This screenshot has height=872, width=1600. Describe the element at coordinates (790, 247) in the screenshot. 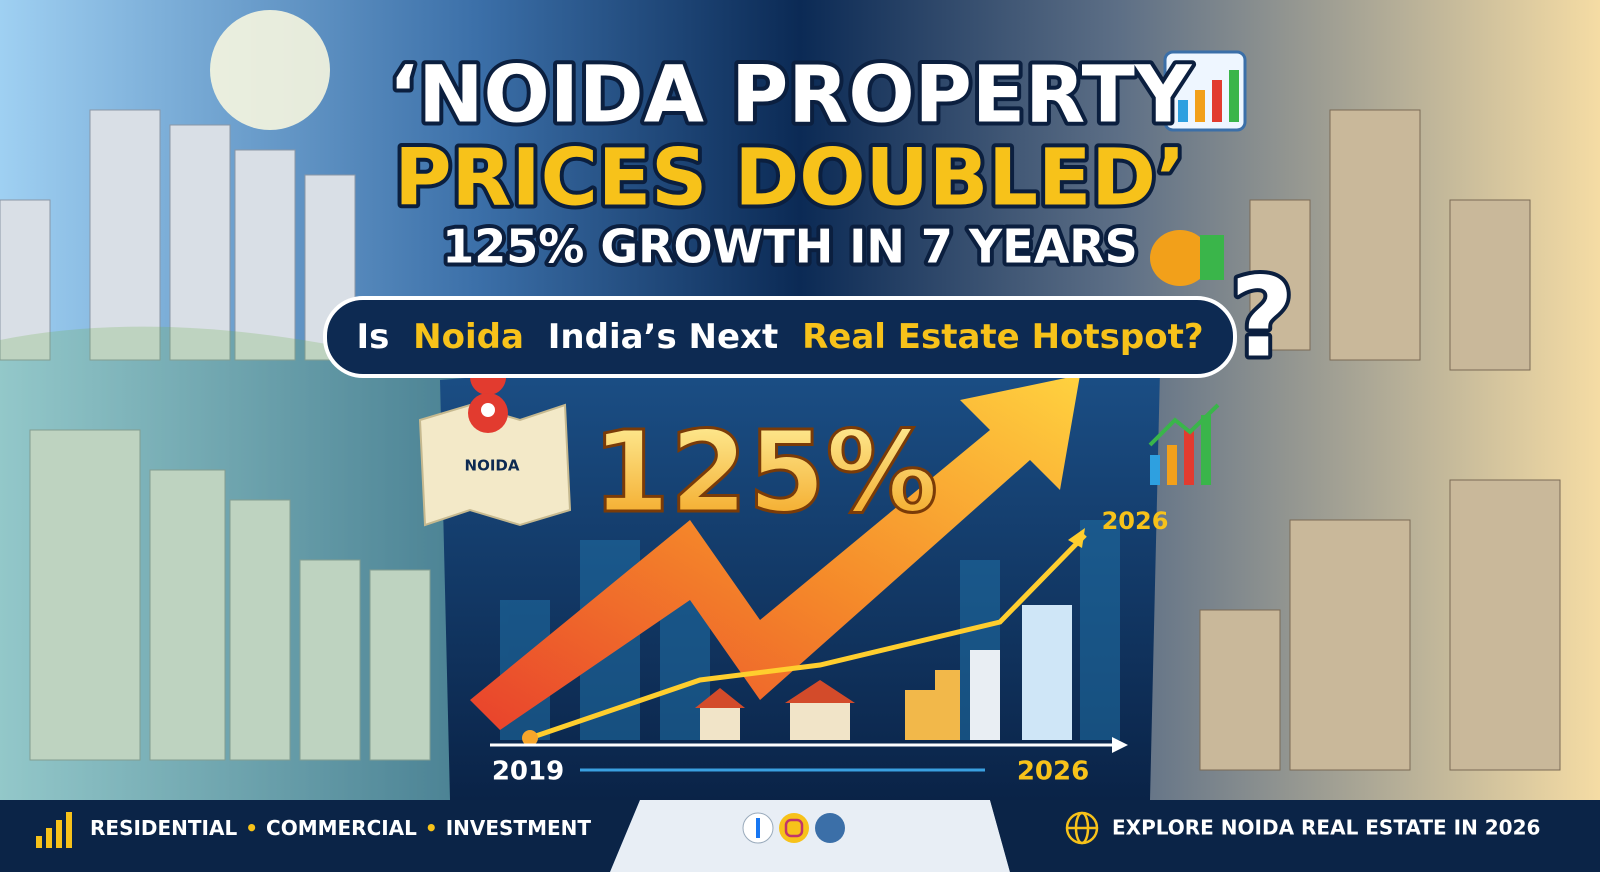

I see `headline-line3: 125% GROWTH IN 7 YEARS` at that location.